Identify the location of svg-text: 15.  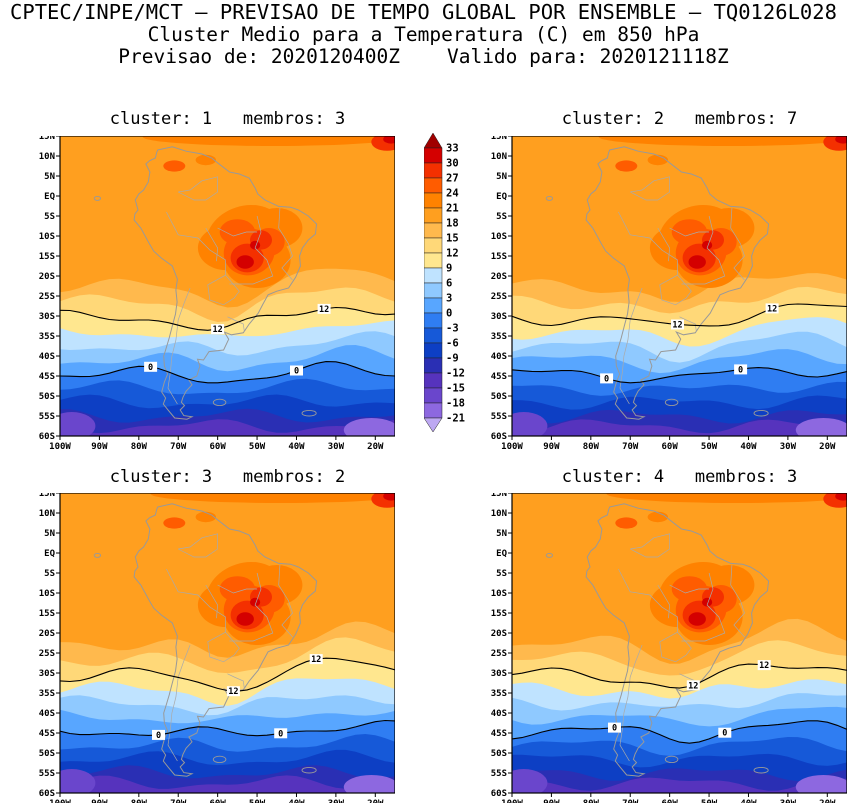
(452, 239).